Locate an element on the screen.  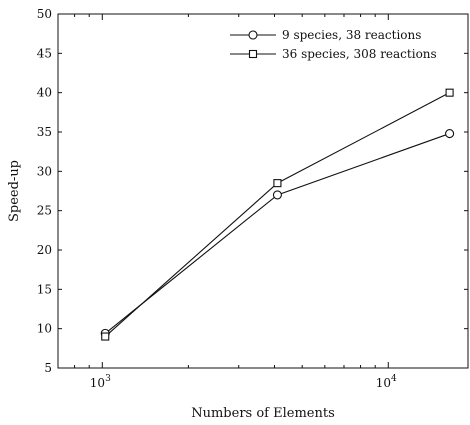
y-tick-label: 40 is located at coordinates (44, 93).